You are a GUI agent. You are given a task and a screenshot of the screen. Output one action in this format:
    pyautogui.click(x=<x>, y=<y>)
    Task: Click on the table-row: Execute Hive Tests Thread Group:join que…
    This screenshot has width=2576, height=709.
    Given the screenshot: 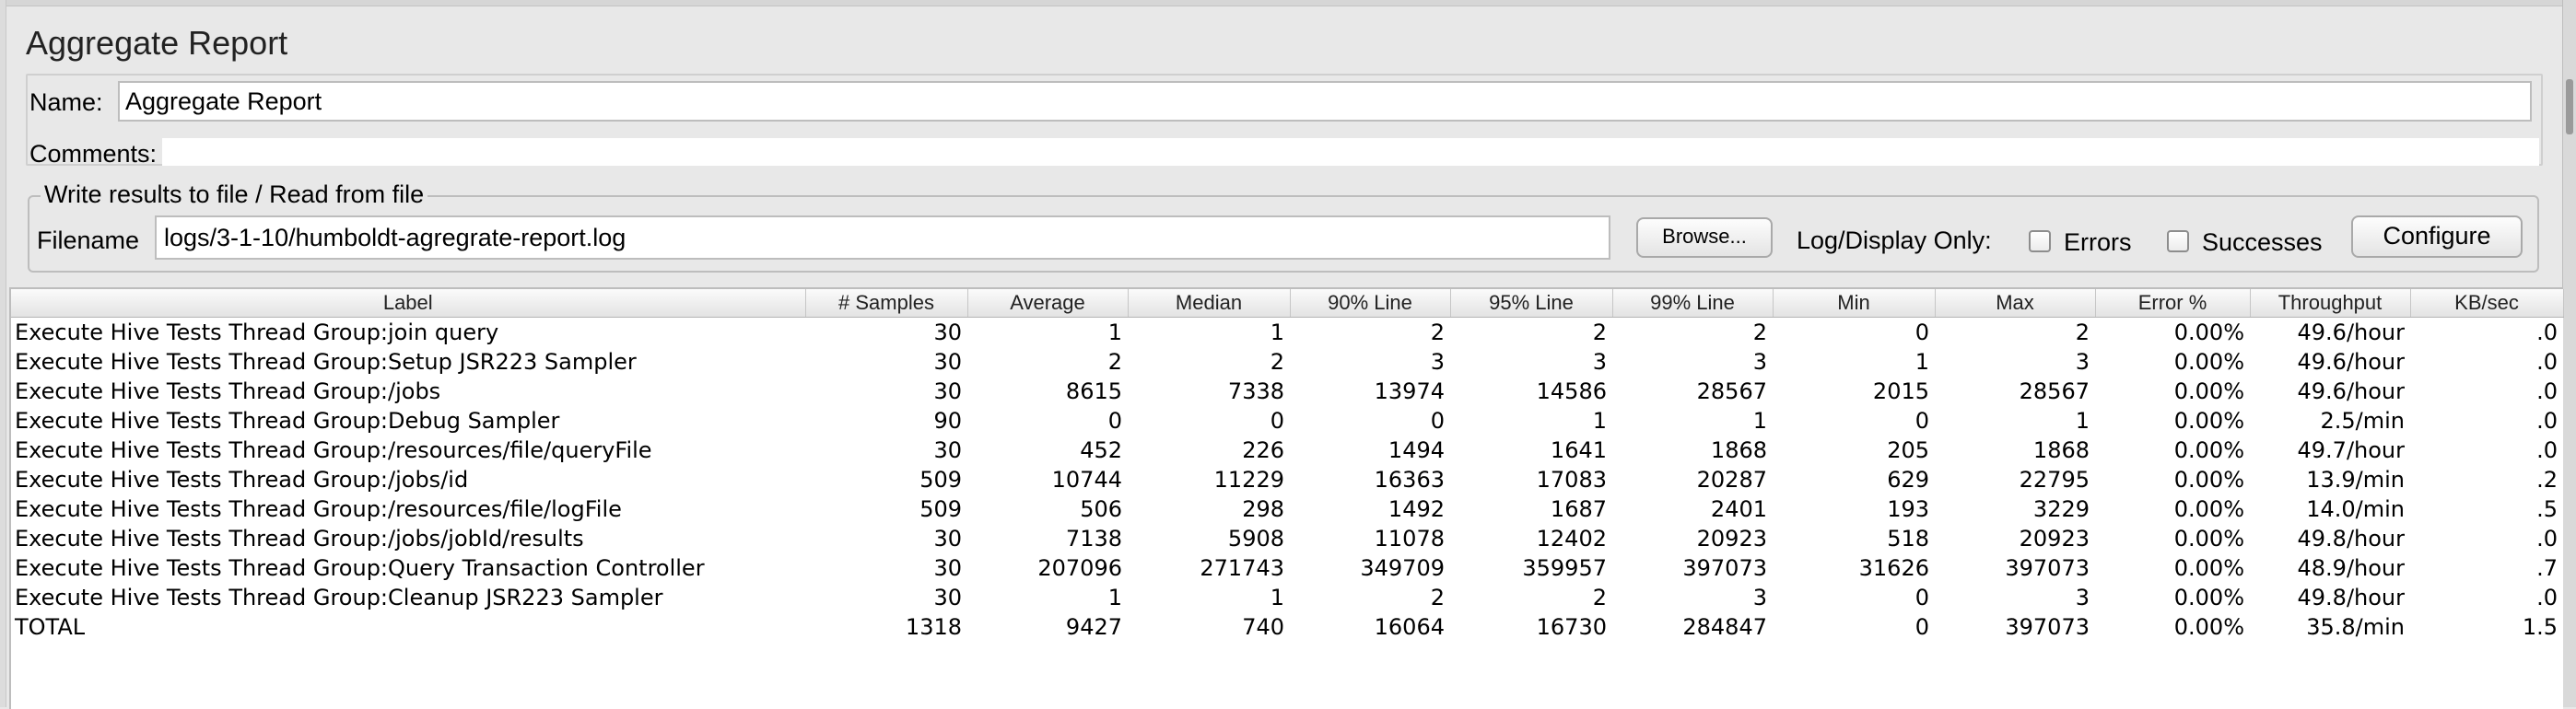 What is the action you would take?
    pyautogui.click(x=1287, y=333)
    